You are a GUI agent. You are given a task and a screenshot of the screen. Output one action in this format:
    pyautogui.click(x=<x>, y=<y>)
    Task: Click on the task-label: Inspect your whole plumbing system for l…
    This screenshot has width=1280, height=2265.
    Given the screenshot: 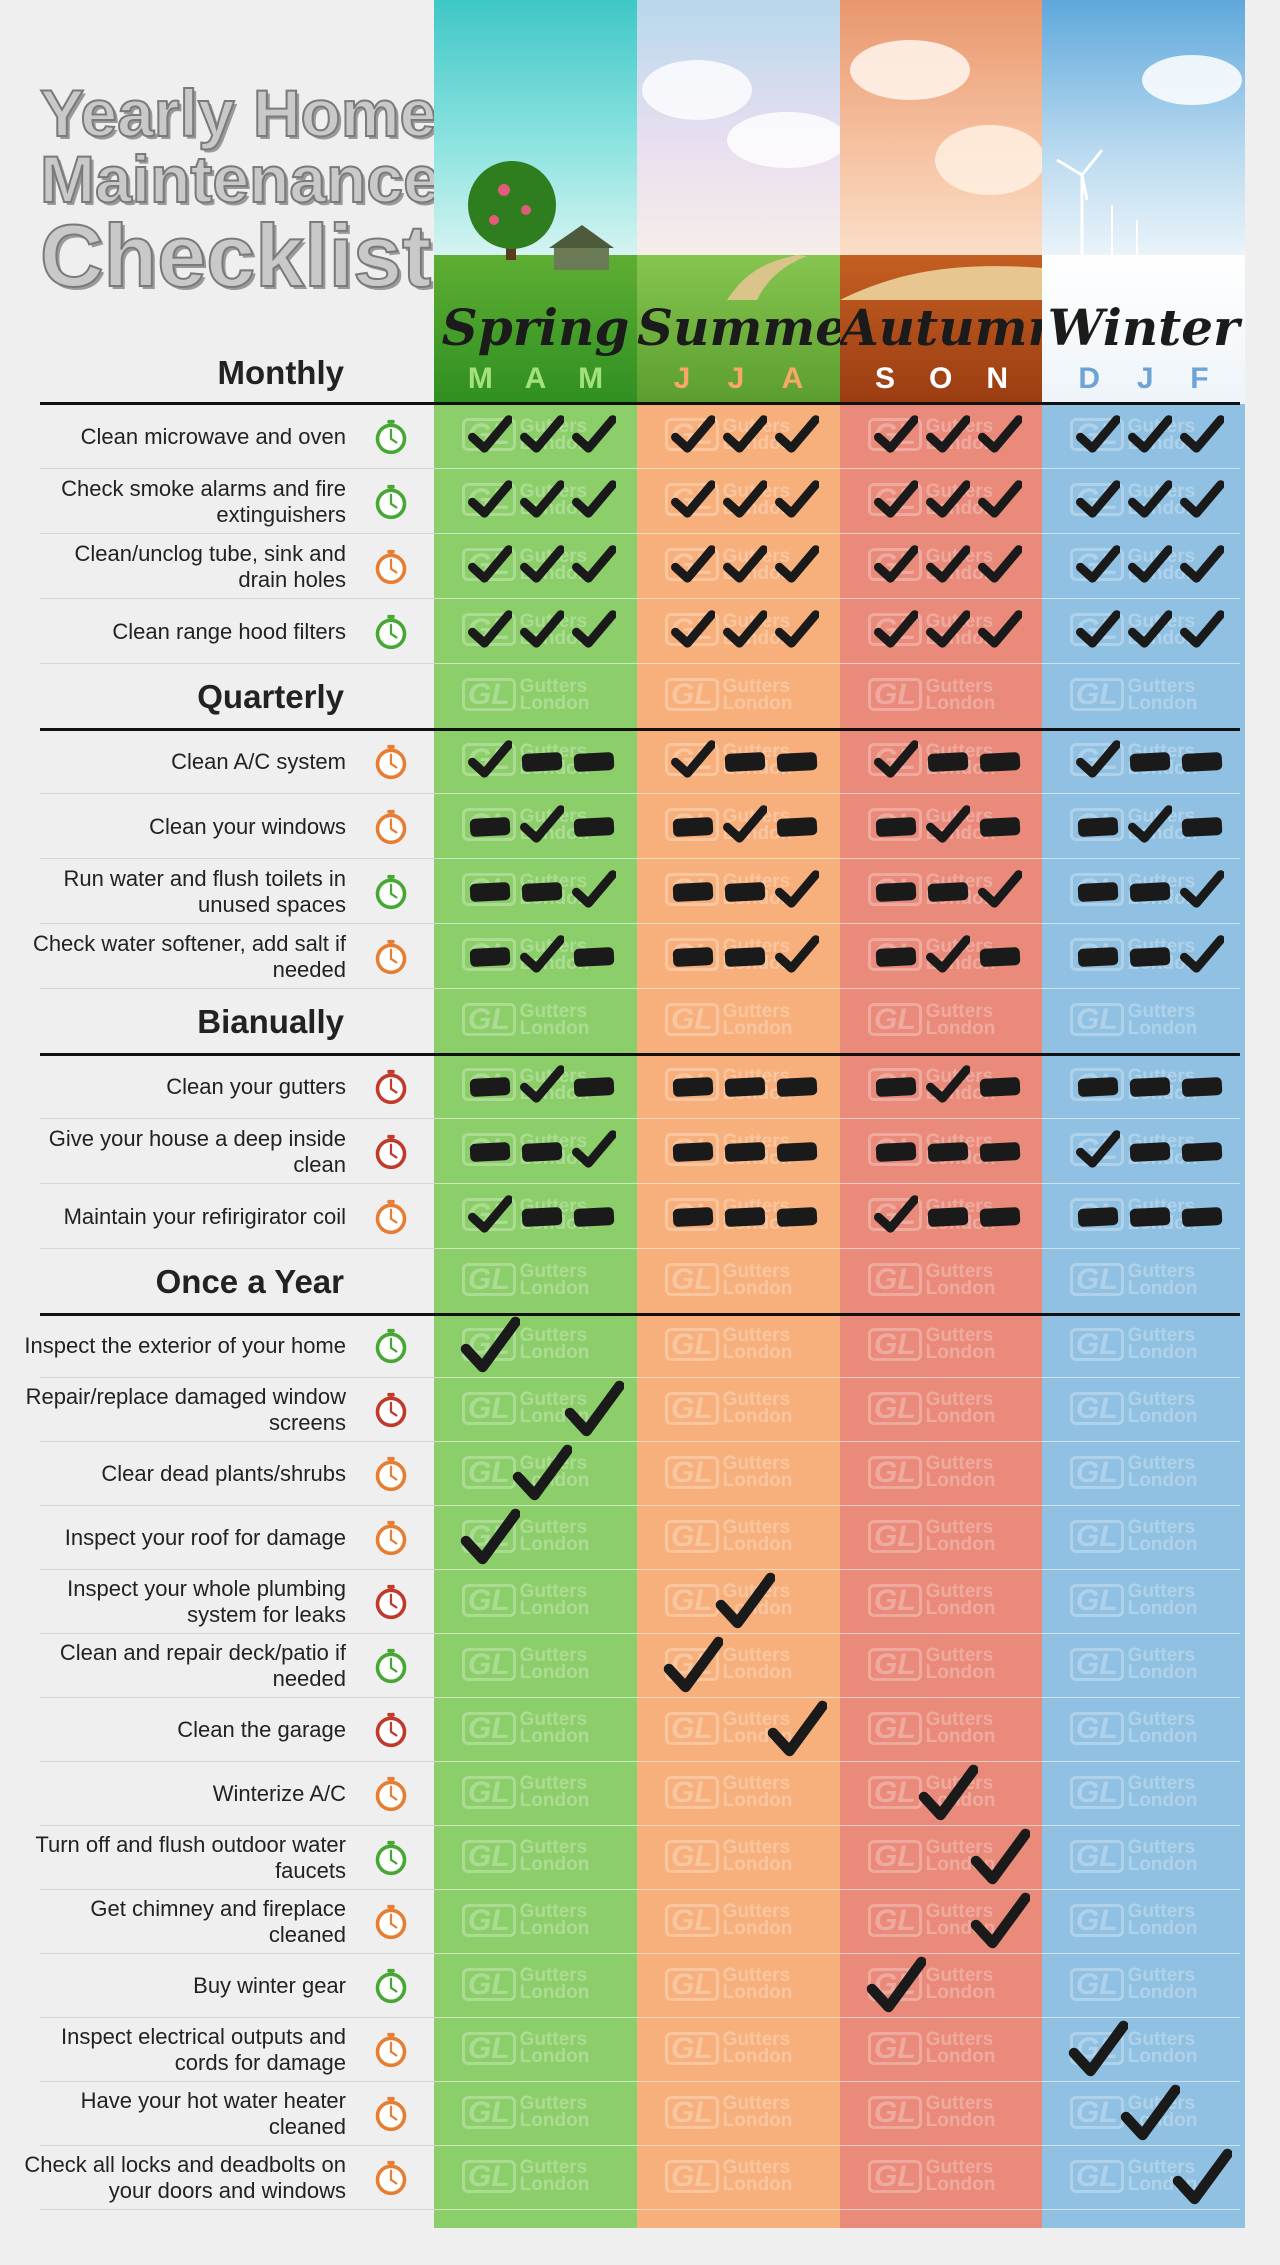 What is the action you would take?
    pyautogui.click(x=206, y=1601)
    